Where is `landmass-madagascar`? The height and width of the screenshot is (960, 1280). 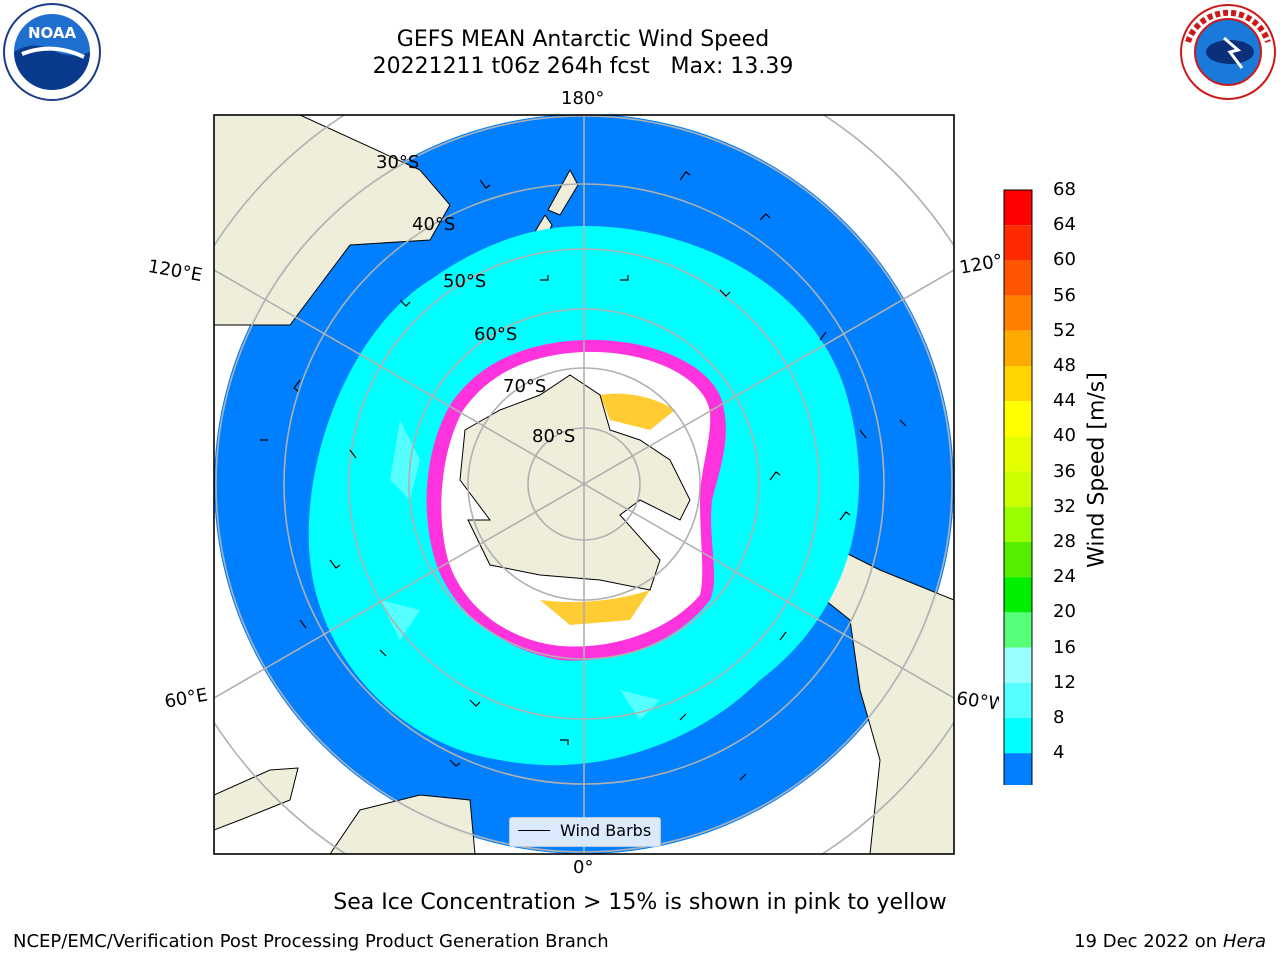
landmass-madagascar is located at coordinates (256, 799).